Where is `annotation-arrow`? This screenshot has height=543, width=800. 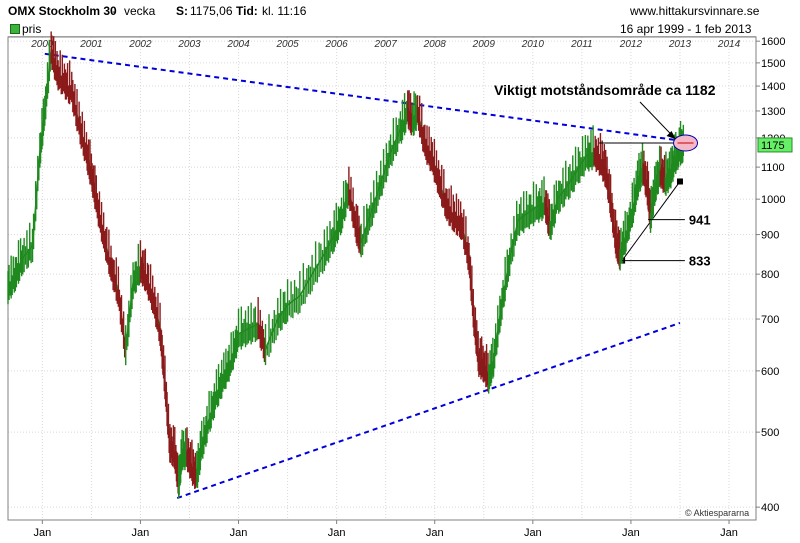
annotation-arrow is located at coordinates (657, 120).